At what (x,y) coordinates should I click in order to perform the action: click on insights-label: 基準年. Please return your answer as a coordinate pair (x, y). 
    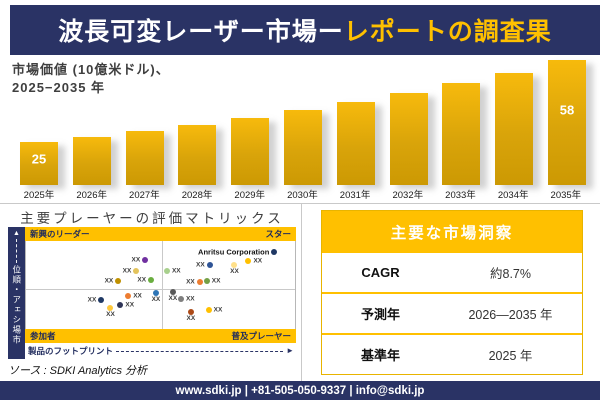
    Looking at the image, I should click on (380, 355).